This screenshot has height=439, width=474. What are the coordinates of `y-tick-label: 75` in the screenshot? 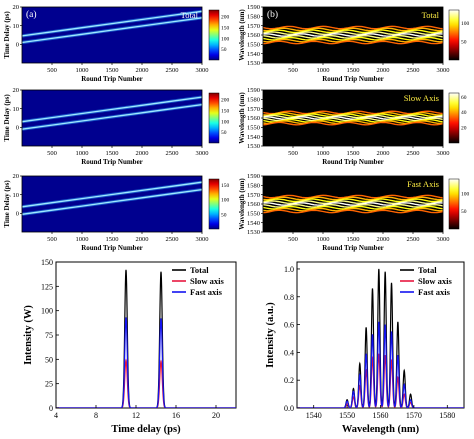 It's located at (49, 335).